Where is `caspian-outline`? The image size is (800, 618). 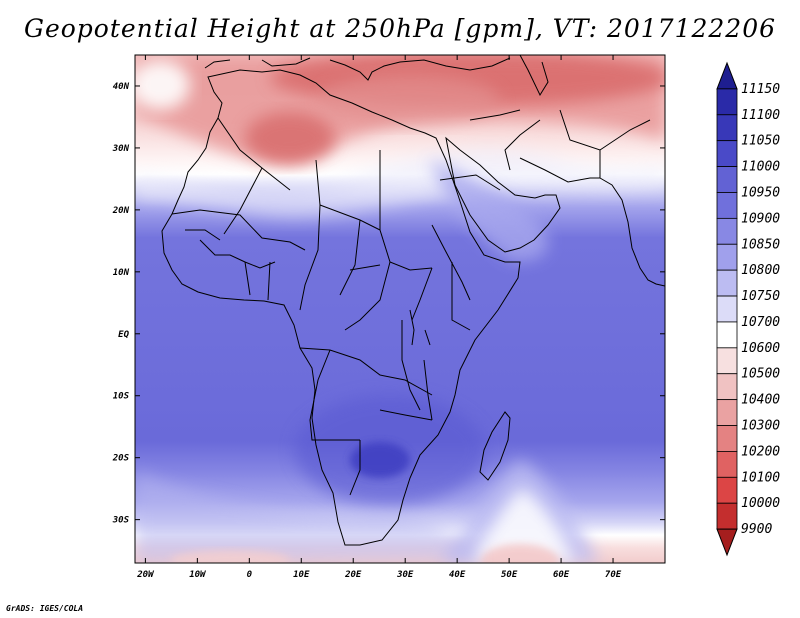
caspian-outline is located at coordinates (534, 76).